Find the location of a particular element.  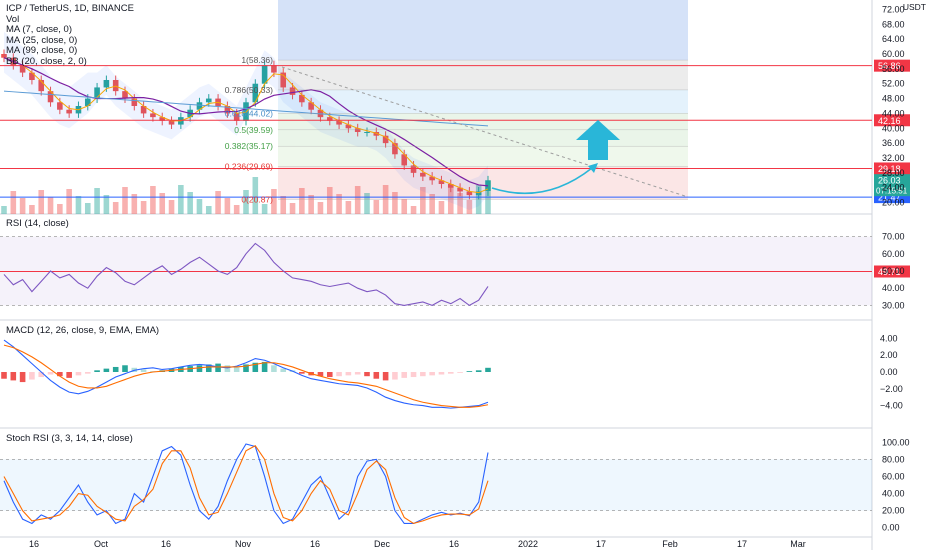

macd-line is located at coordinates (246, 374).